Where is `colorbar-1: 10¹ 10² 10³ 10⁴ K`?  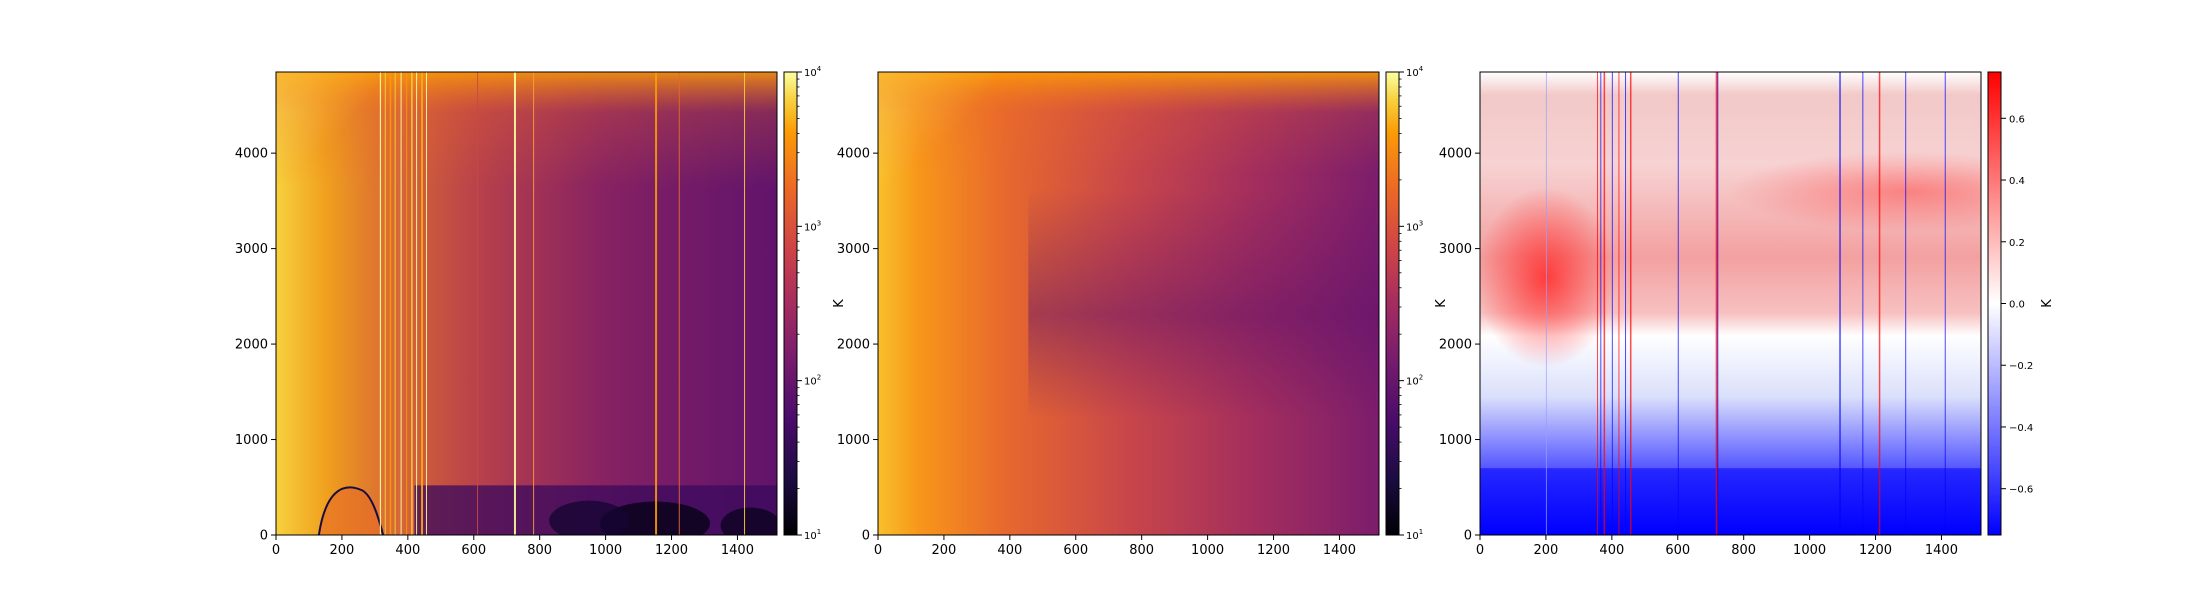
colorbar-1: 10¹ 10² 10³ 10⁴ K is located at coordinates (815, 303).